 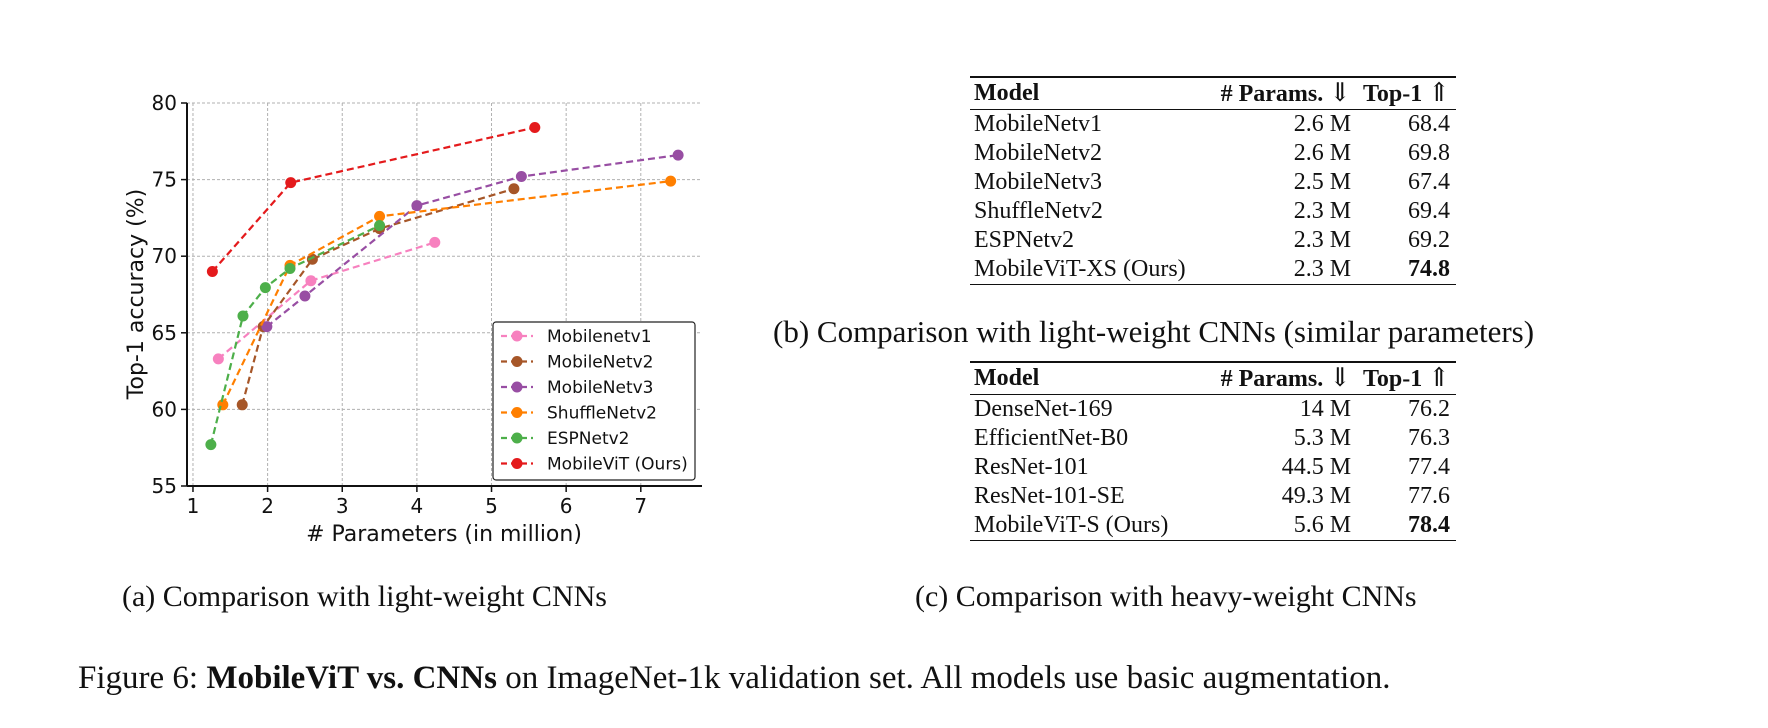 What do you see at coordinates (1213, 211) in the screenshot?
I see `table-row: ShuffleNetv2 2.3 M 69.4` at bounding box center [1213, 211].